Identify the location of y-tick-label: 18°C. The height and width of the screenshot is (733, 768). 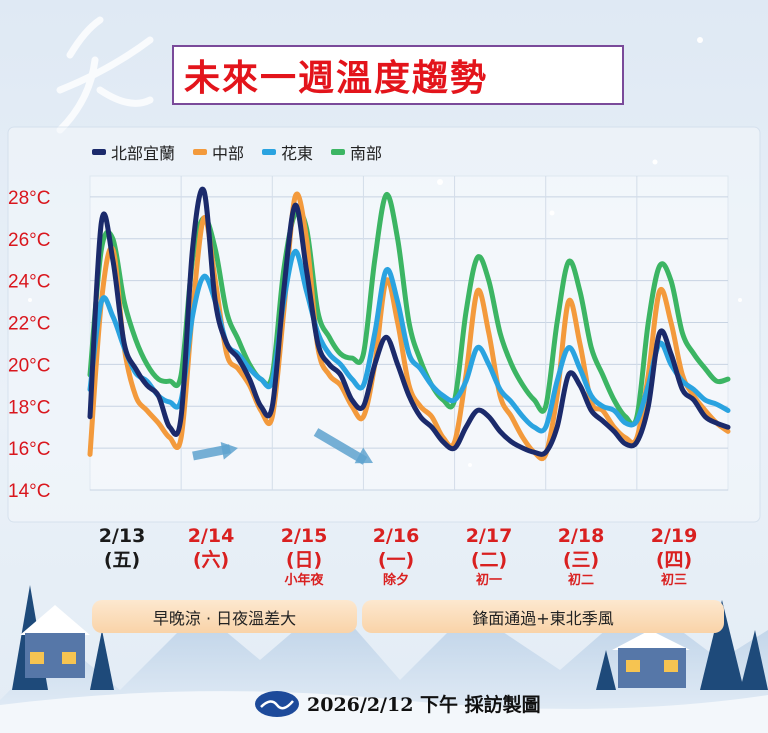
(29, 407).